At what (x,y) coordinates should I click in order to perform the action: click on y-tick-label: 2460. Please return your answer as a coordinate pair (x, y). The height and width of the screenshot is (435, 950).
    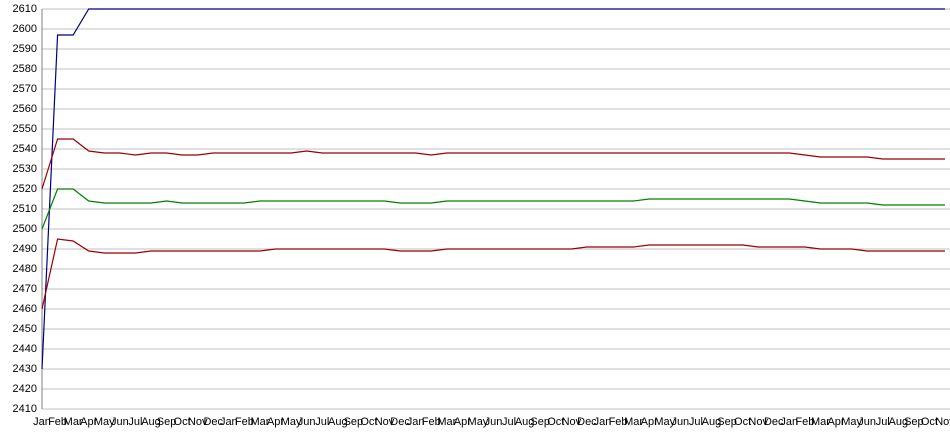
    Looking at the image, I should click on (25, 309).